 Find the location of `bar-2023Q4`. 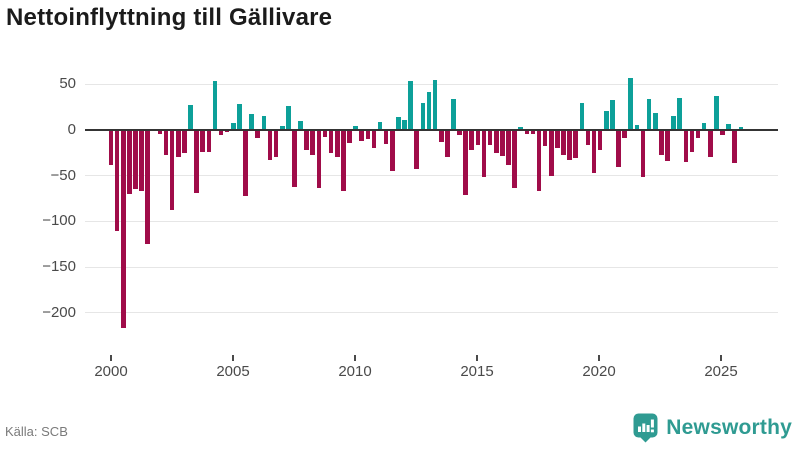

bar-2023Q4 is located at coordinates (692, 141).